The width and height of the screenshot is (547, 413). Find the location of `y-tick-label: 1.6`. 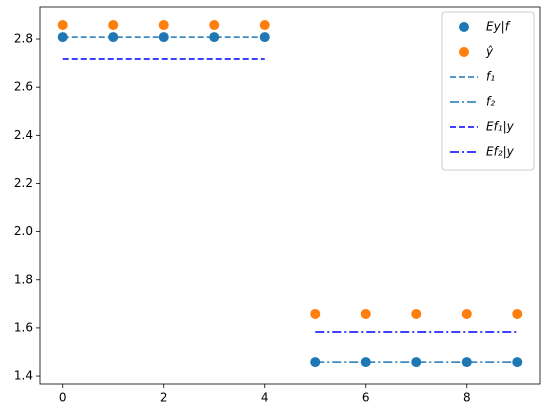

y-tick-label: 1.6 is located at coordinates (23, 327).